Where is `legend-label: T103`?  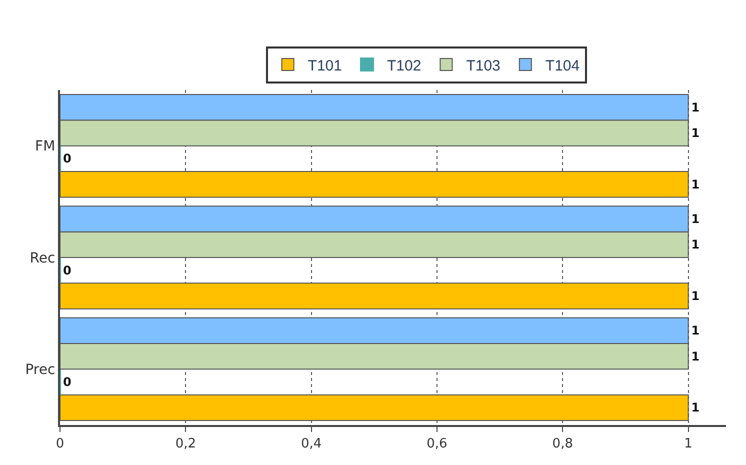
legend-label: T103 is located at coordinates (483, 65).